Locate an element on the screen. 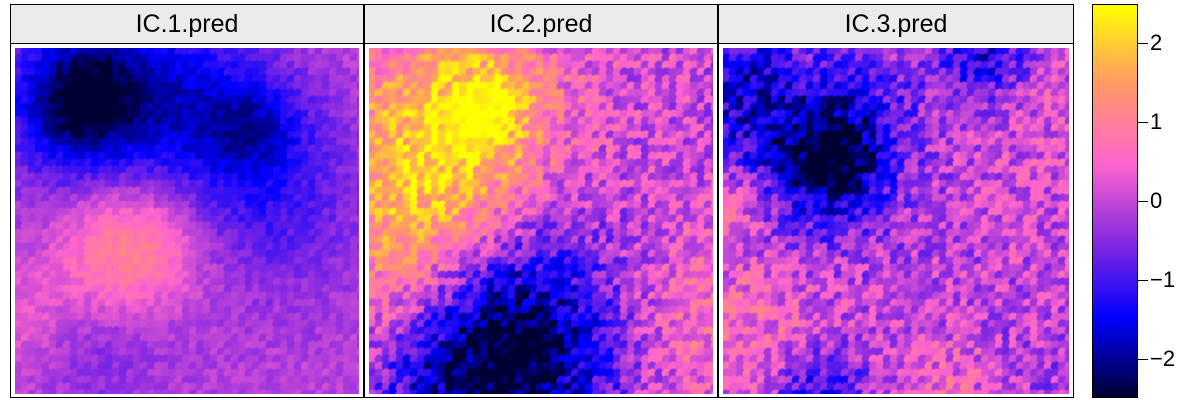  colorkey-tick-label: 1 is located at coordinates (1156, 122).